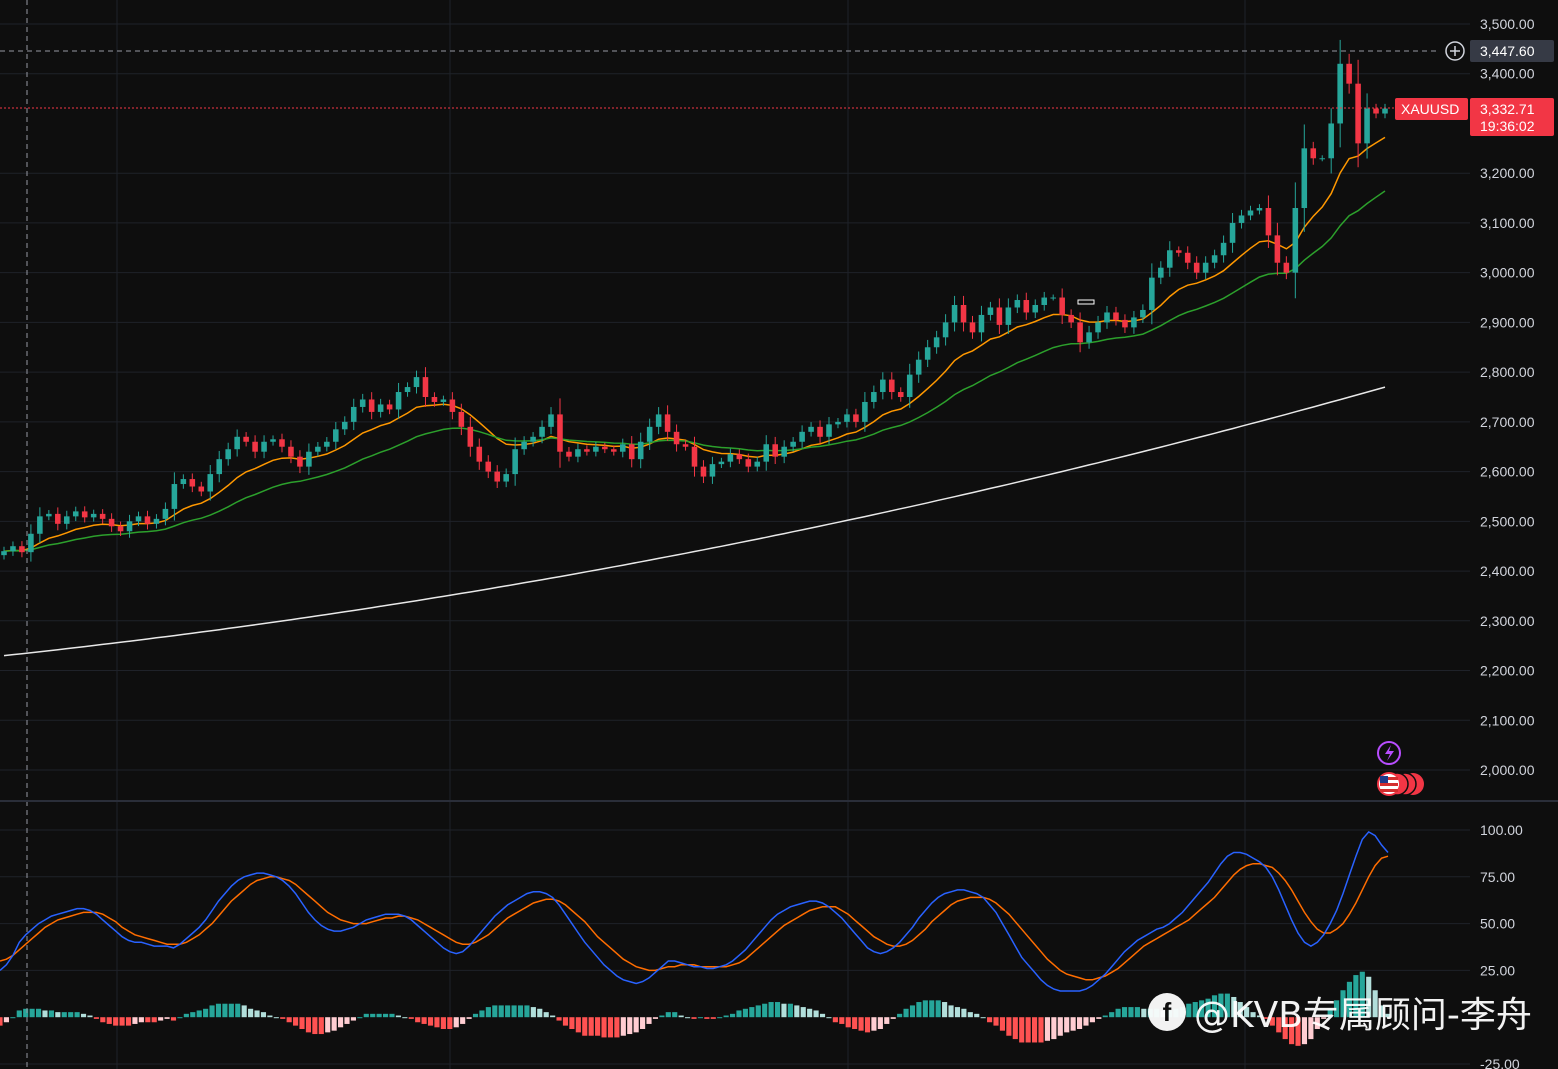  I want to click on event-markers, so click(1400, 768).